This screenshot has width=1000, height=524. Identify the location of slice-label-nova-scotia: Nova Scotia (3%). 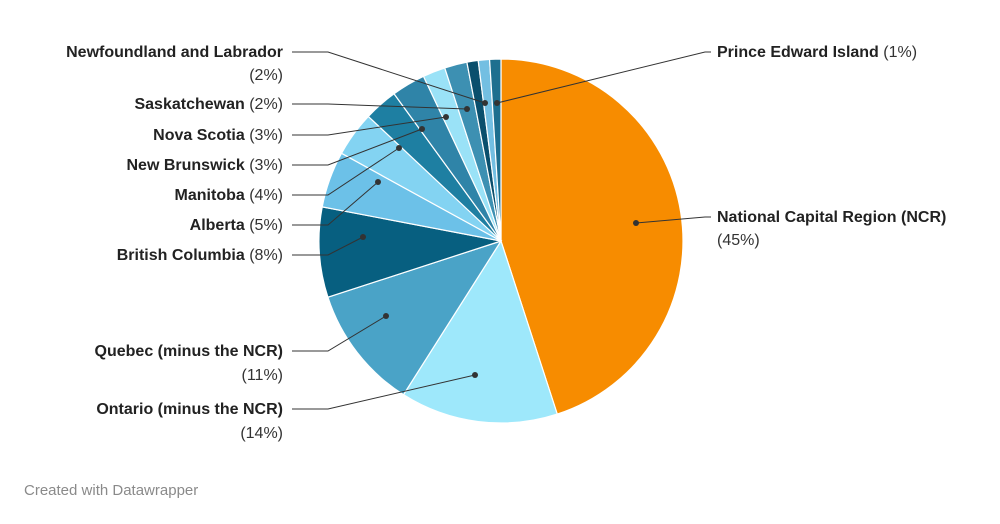
(218, 135).